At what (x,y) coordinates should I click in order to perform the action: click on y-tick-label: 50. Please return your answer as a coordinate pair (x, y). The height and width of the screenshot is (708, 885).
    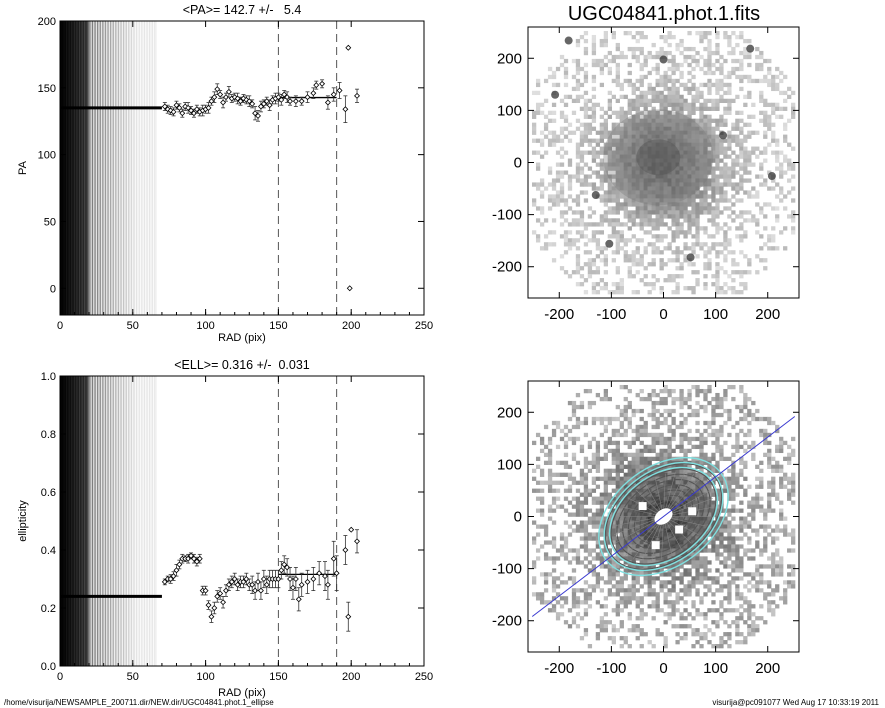
    Looking at the image, I should click on (50, 222).